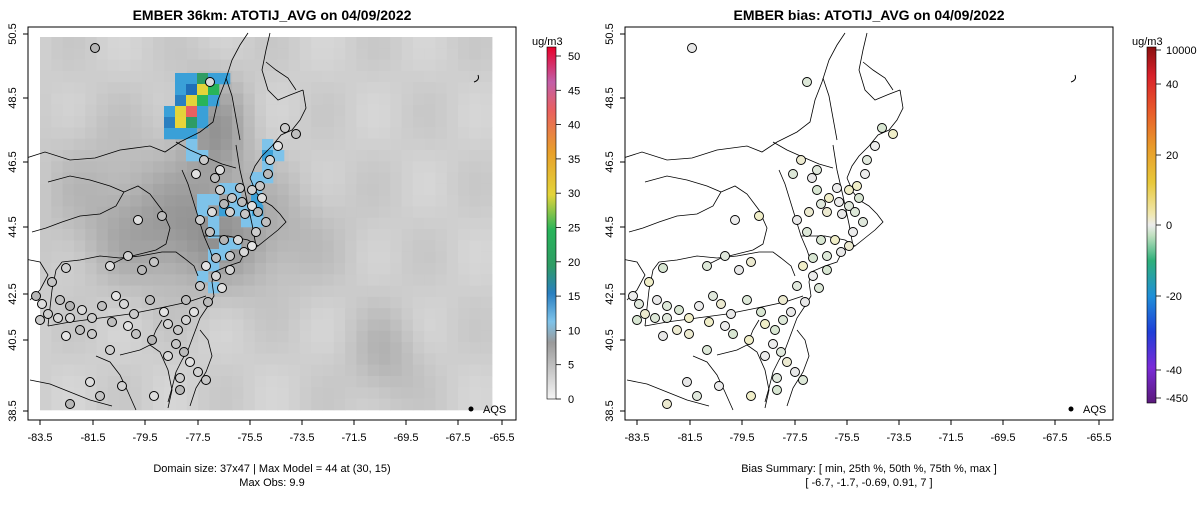  Describe the element at coordinates (610, 97) in the screenshot. I see `y-tick-label: 48.5` at that location.